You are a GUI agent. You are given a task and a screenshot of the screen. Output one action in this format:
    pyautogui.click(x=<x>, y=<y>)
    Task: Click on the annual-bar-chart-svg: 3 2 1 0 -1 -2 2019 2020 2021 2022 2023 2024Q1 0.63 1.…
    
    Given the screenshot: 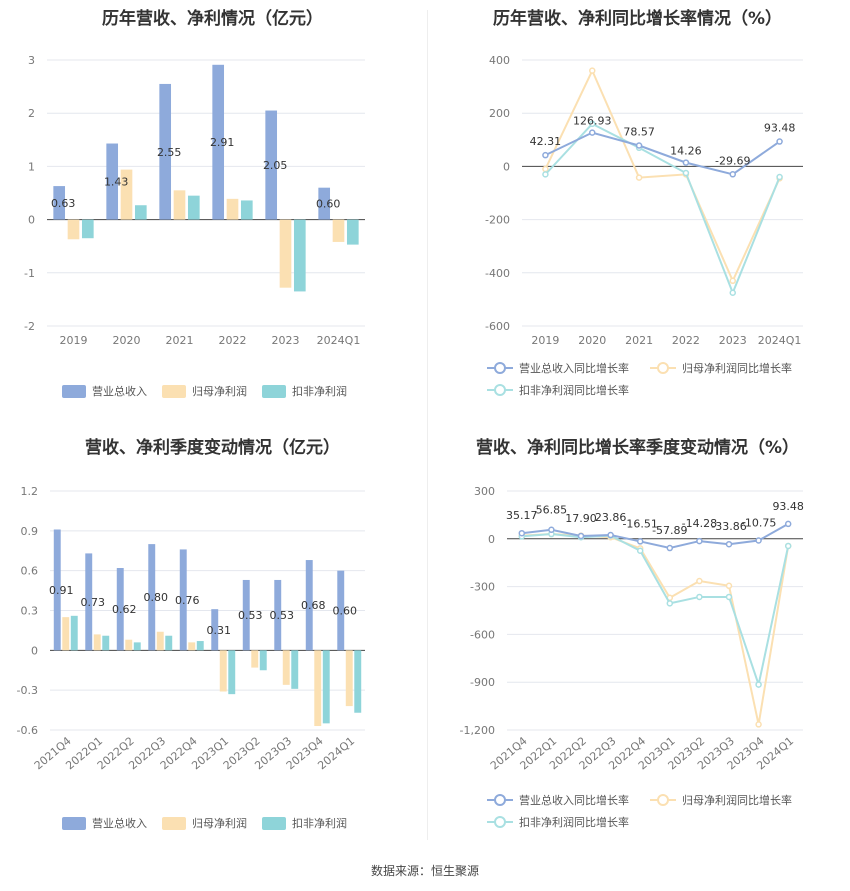 What is the action you would take?
    pyautogui.click(x=194, y=200)
    